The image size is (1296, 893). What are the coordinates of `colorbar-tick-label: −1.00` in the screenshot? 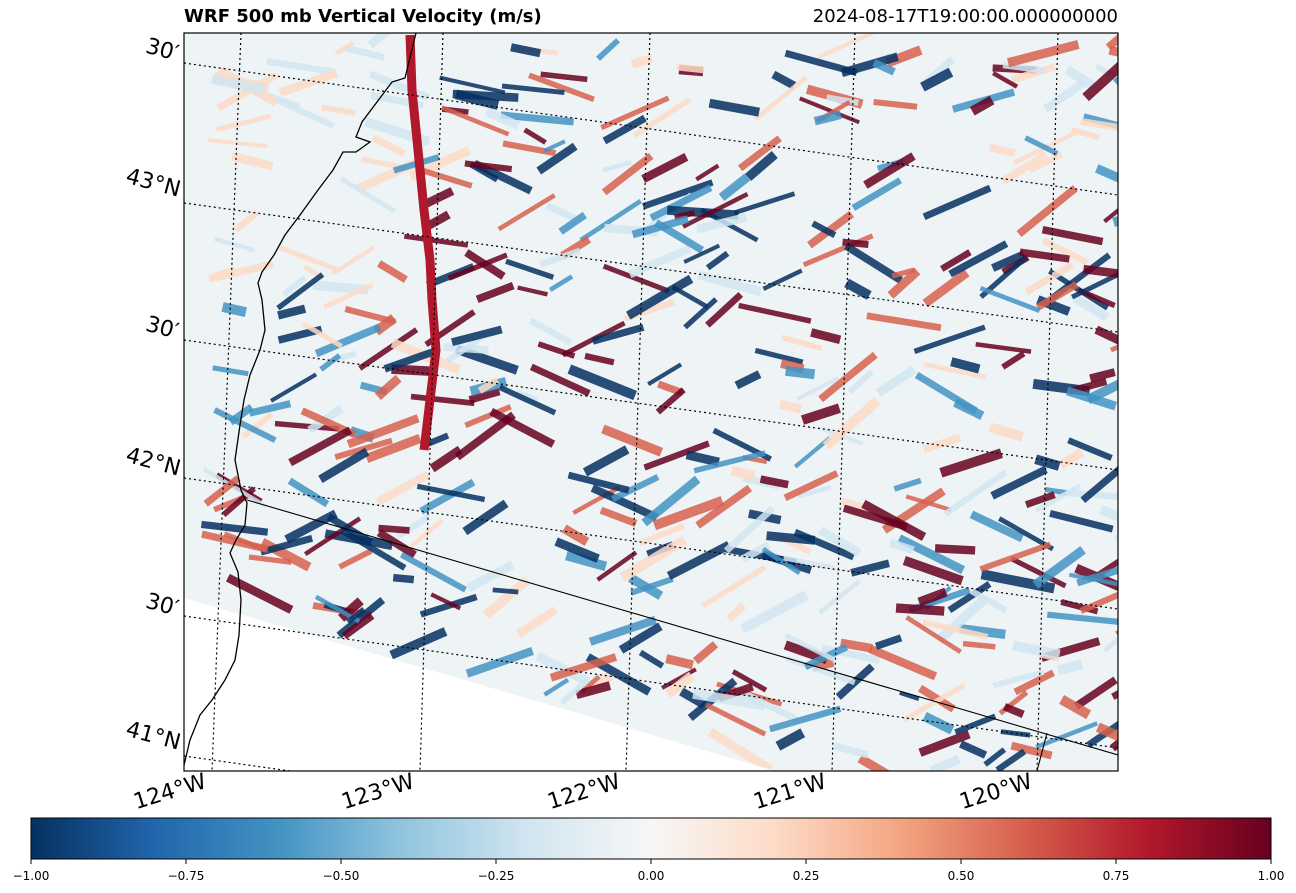 It's located at (31, 876).